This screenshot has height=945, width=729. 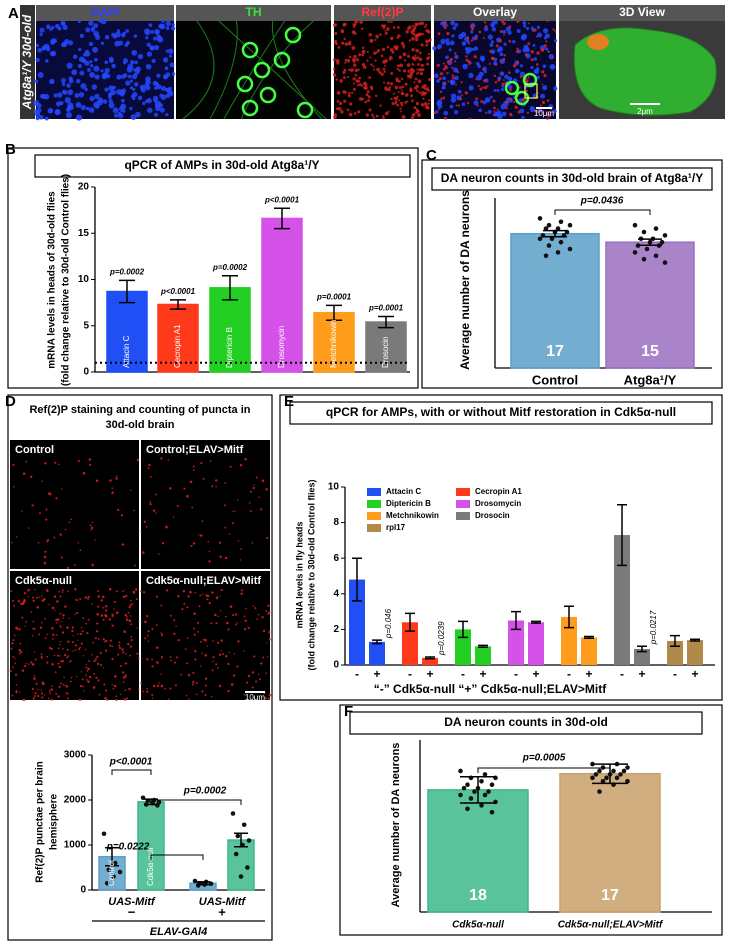 What do you see at coordinates (588, 674) in the screenshot?
I see `category-label: +` at bounding box center [588, 674].